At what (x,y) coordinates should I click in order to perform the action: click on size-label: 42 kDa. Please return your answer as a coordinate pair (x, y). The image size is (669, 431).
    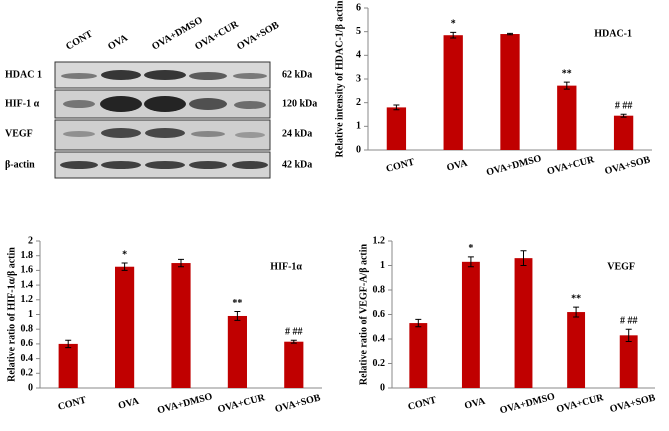
    Looking at the image, I should click on (297, 164).